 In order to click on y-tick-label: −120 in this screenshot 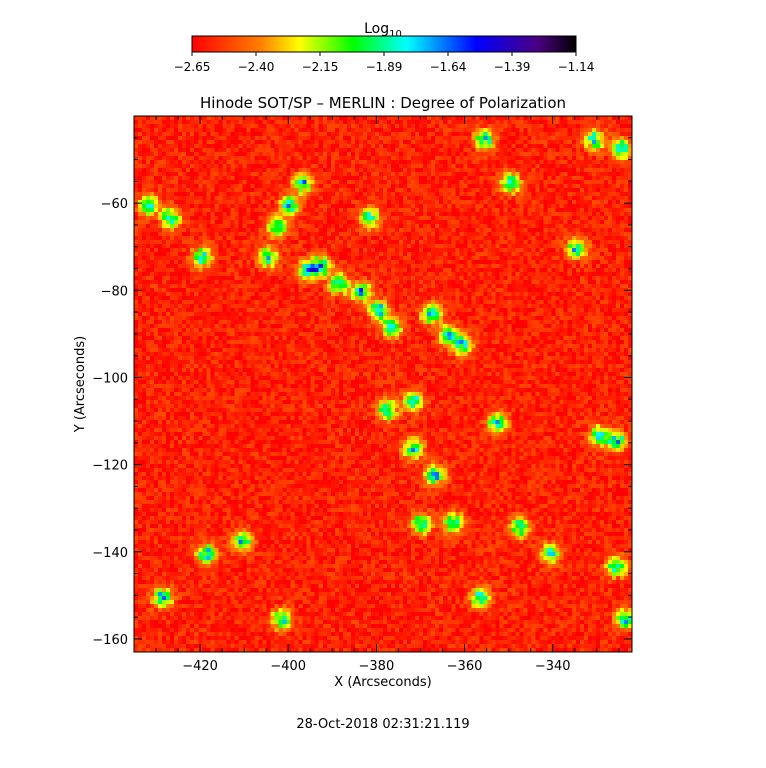, I will do `click(110, 466)`.